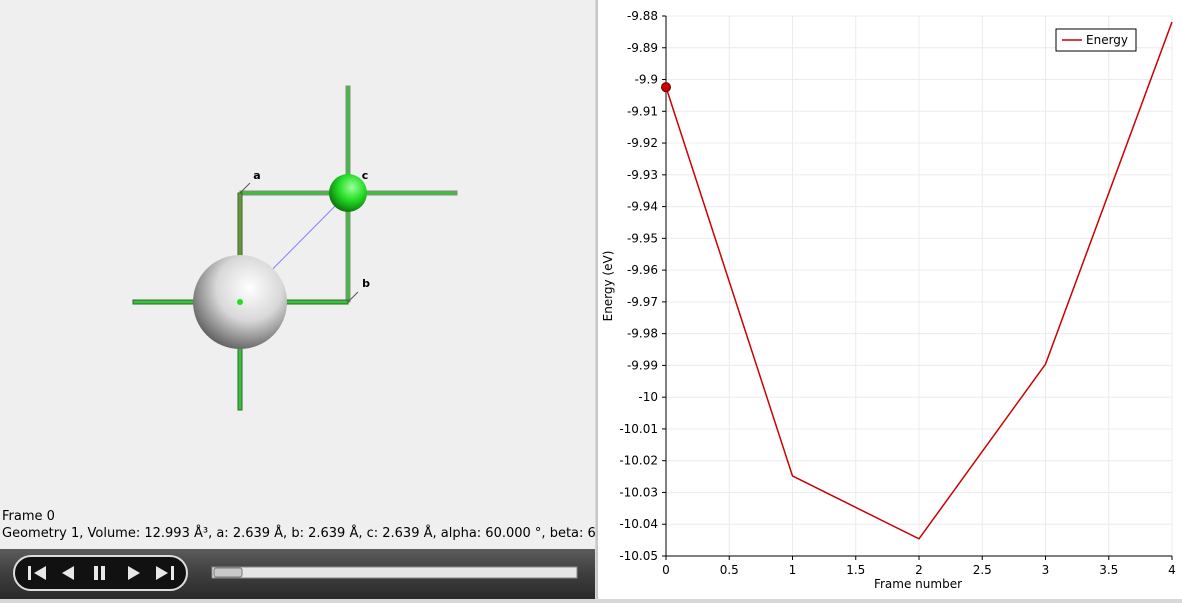  I want to click on y-tick-label: -10.04, so click(638, 524).